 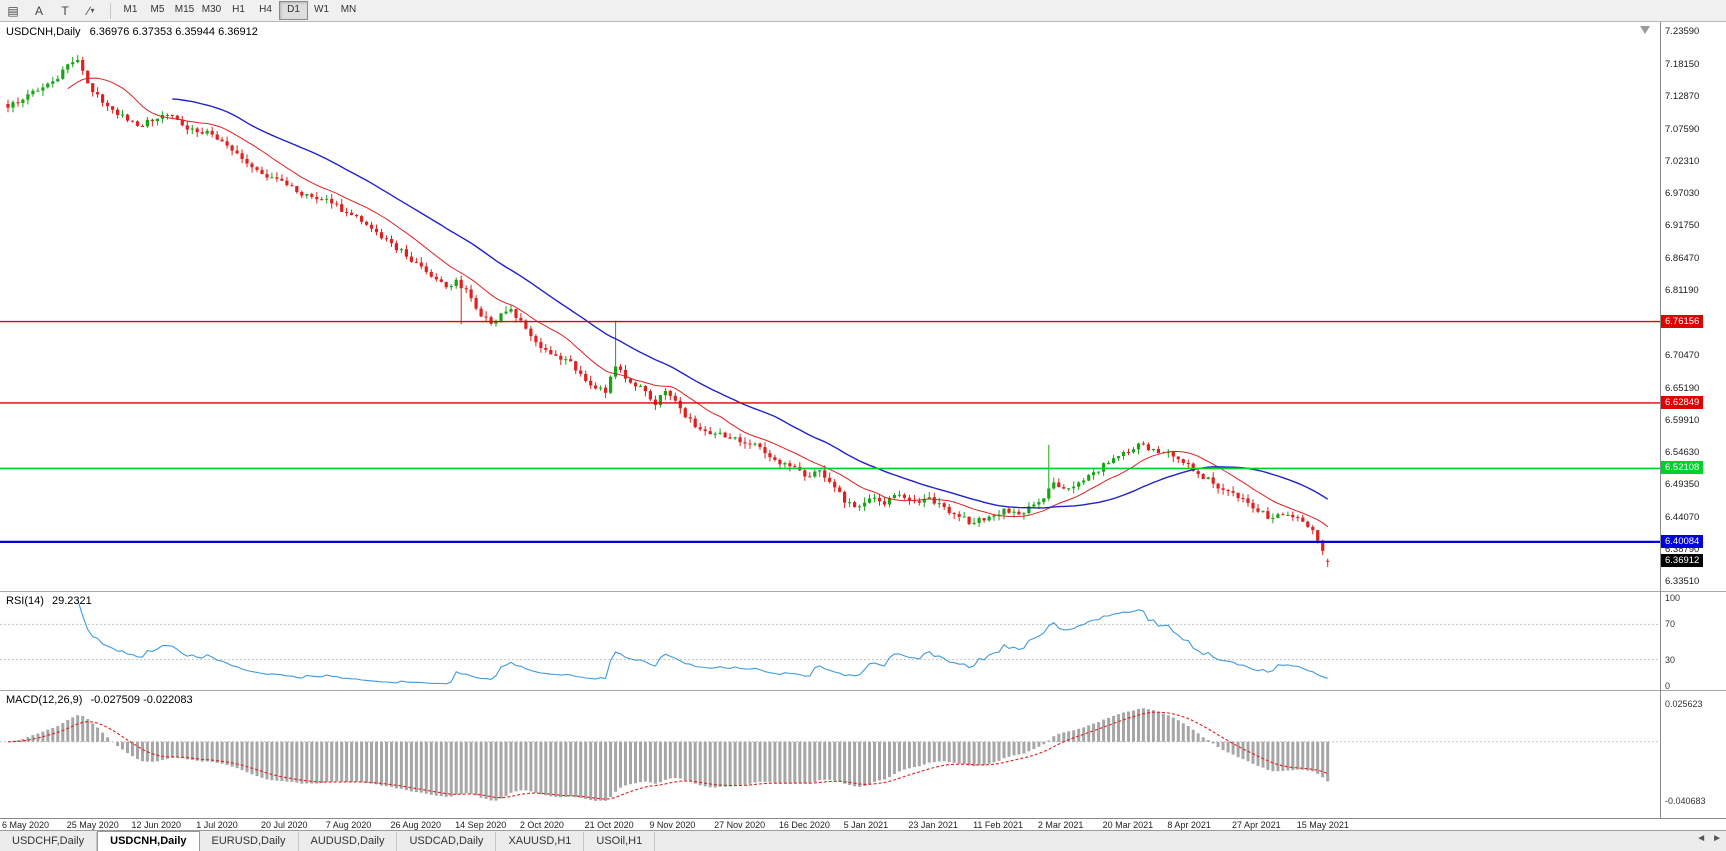 What do you see at coordinates (348, 825) in the screenshot?
I see `date-label: 7 Aug 2020` at bounding box center [348, 825].